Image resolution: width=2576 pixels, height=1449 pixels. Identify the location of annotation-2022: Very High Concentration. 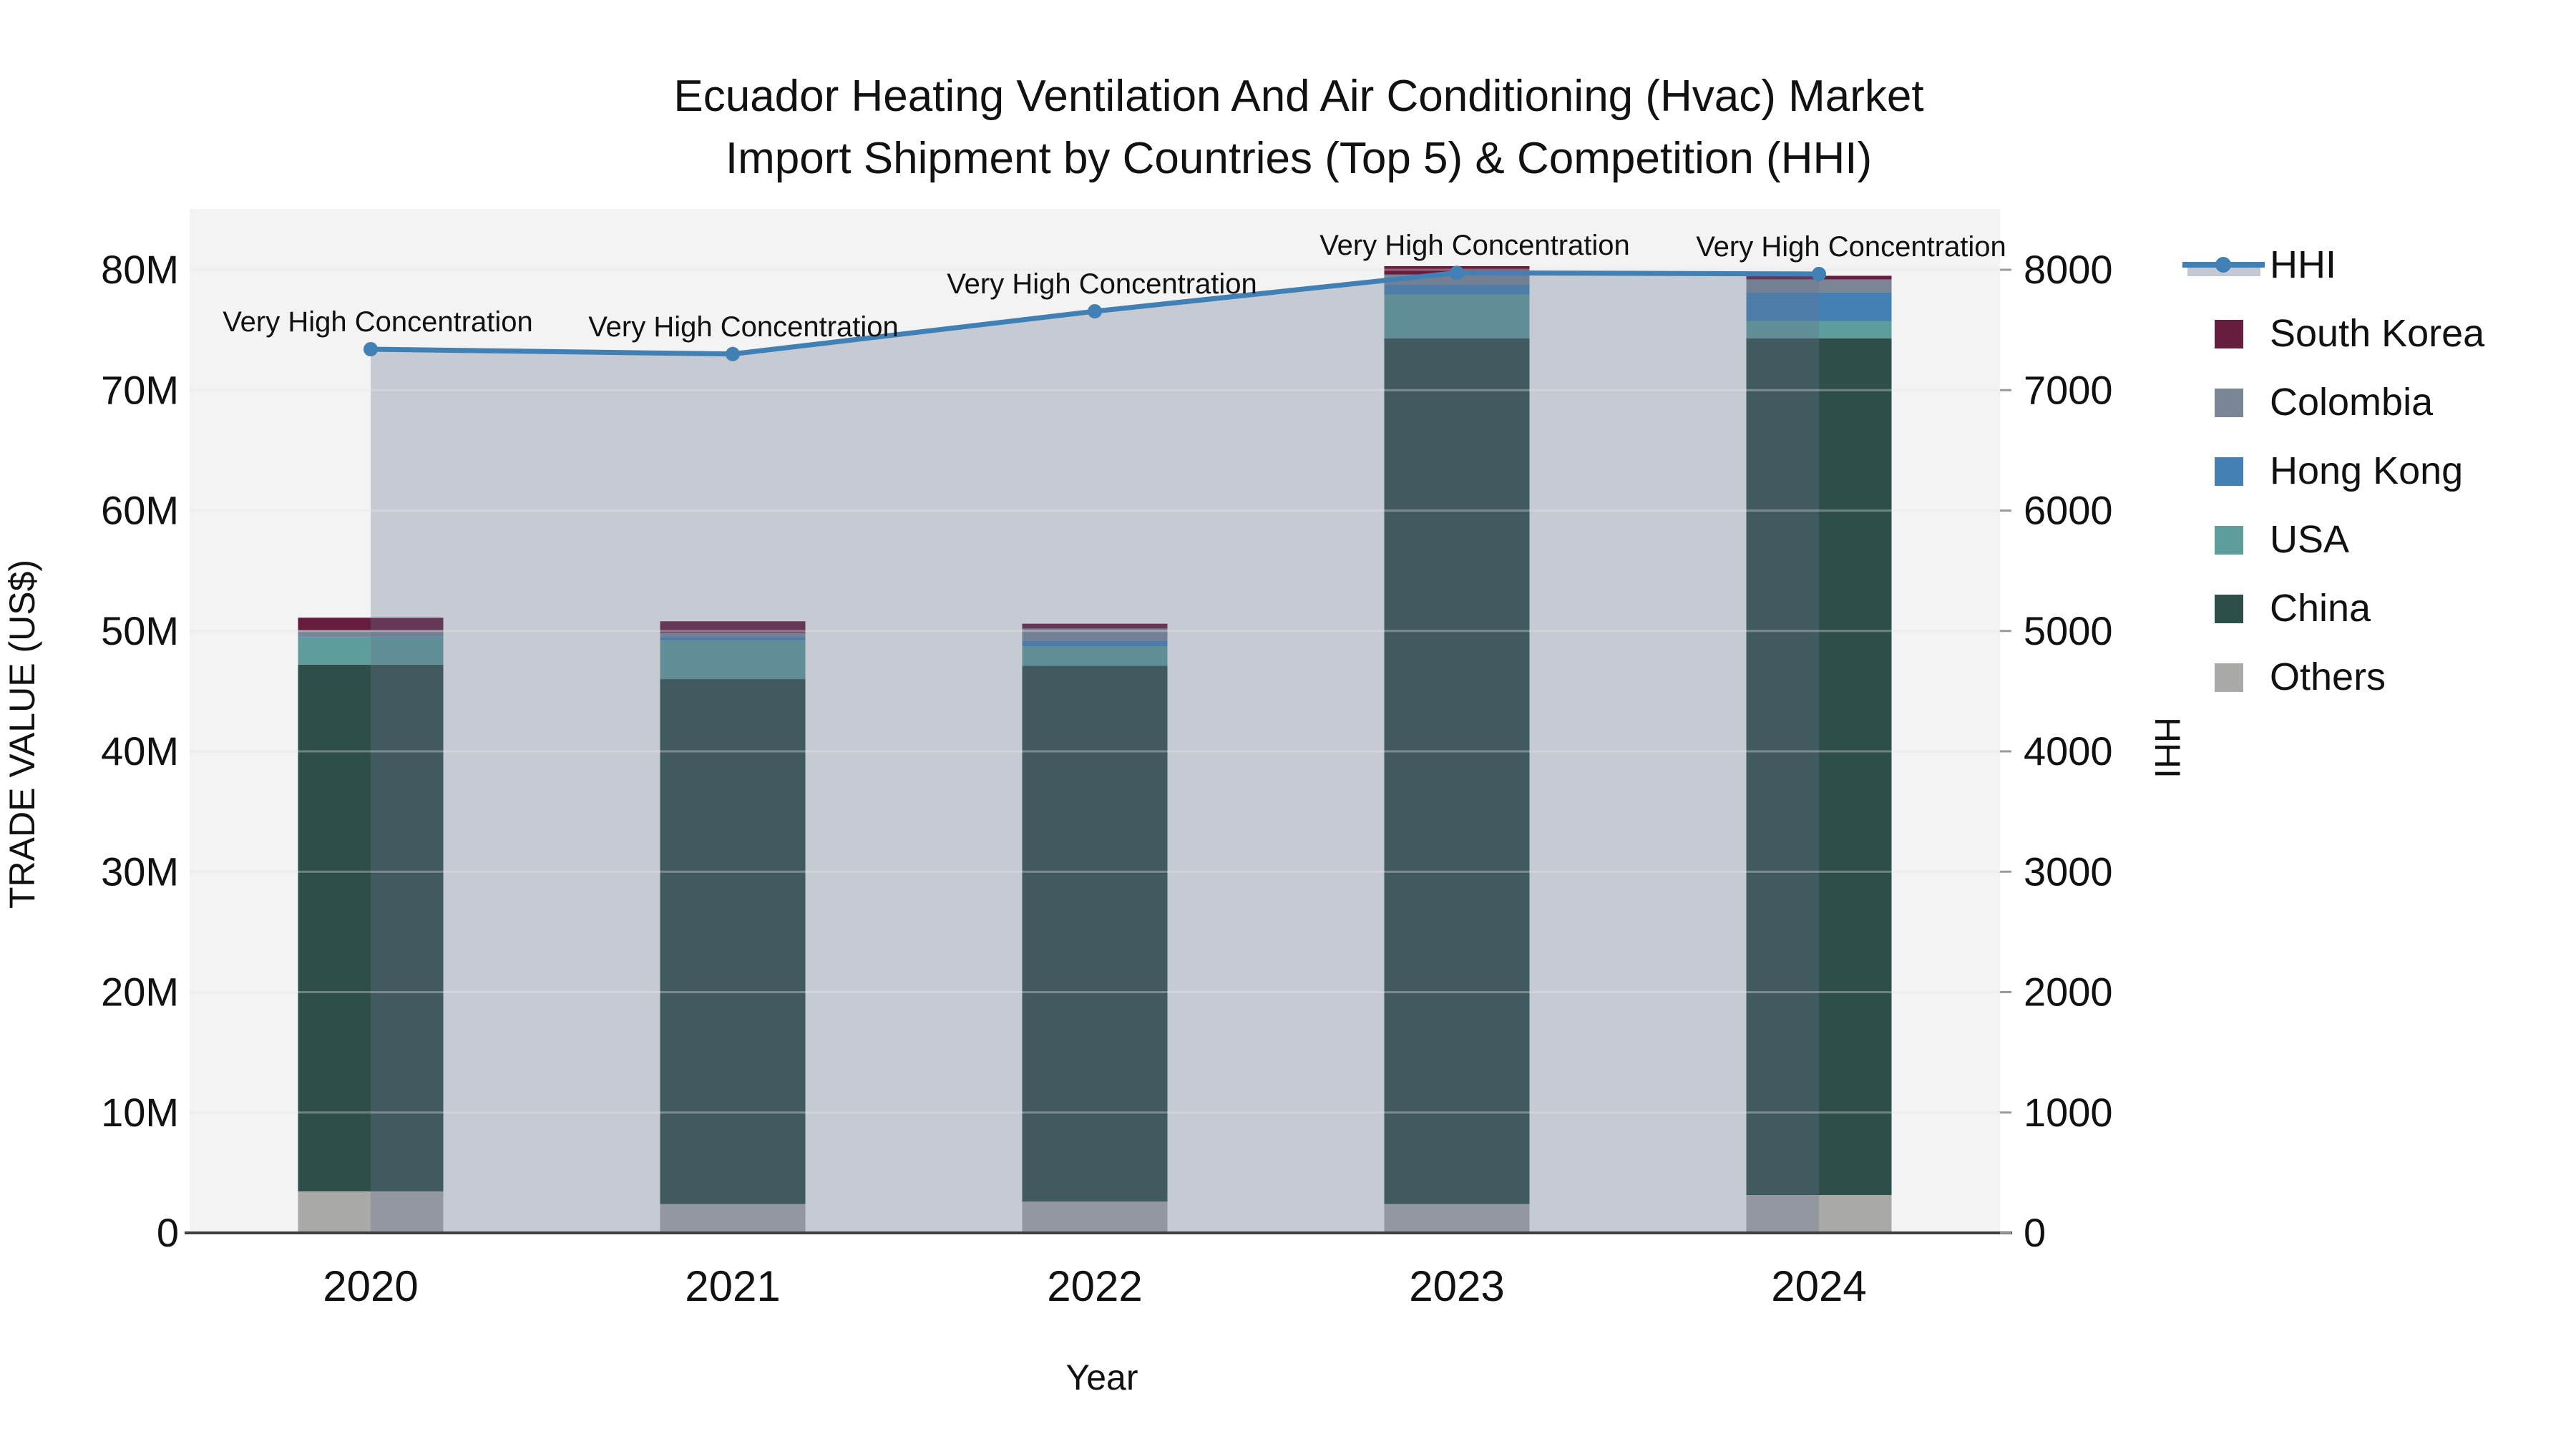
(1102, 284).